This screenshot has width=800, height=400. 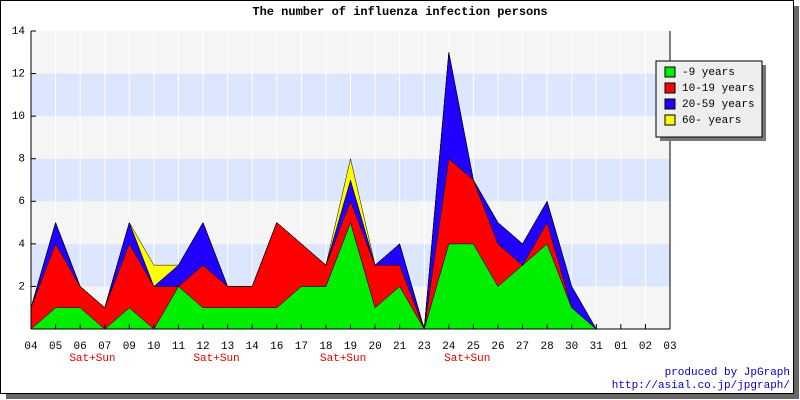 What do you see at coordinates (424, 347) in the screenshot?
I see `x-tick-label: 23` at bounding box center [424, 347].